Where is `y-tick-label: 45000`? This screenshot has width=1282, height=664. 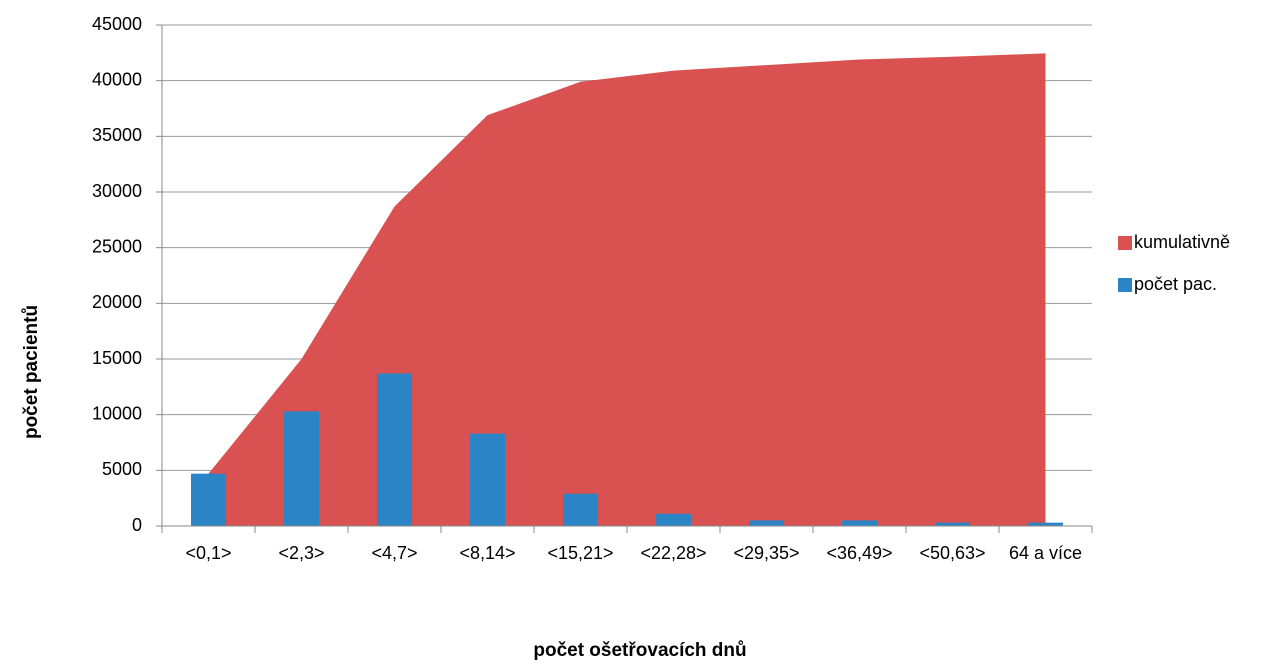 y-tick-label: 45000 is located at coordinates (117, 24).